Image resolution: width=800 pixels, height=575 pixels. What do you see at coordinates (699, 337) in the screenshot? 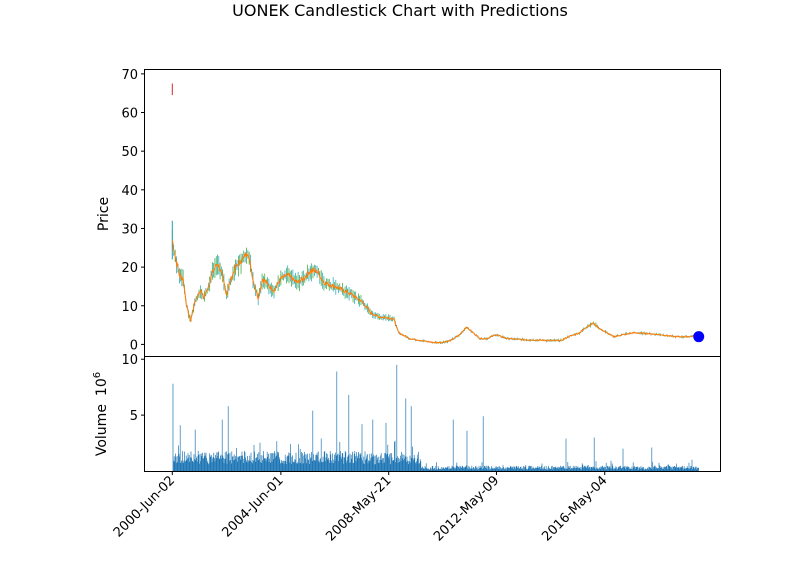
I see `prediction-marker` at bounding box center [699, 337].